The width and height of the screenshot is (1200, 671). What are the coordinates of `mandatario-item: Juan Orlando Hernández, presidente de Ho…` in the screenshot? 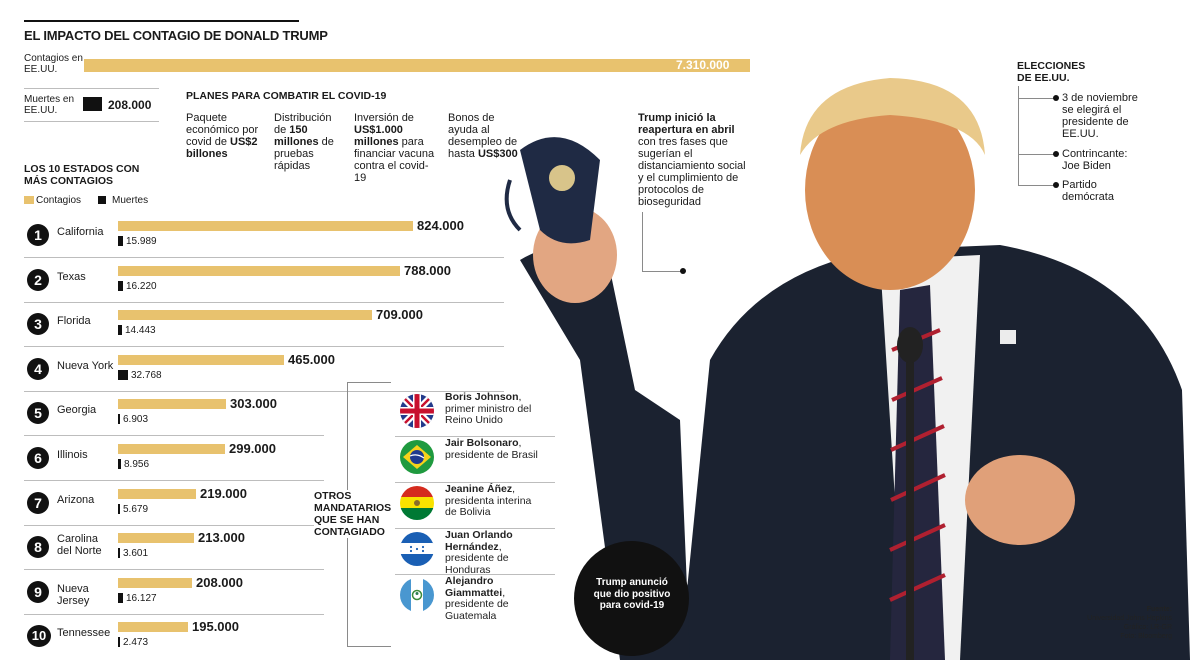 It's located at (479, 552).